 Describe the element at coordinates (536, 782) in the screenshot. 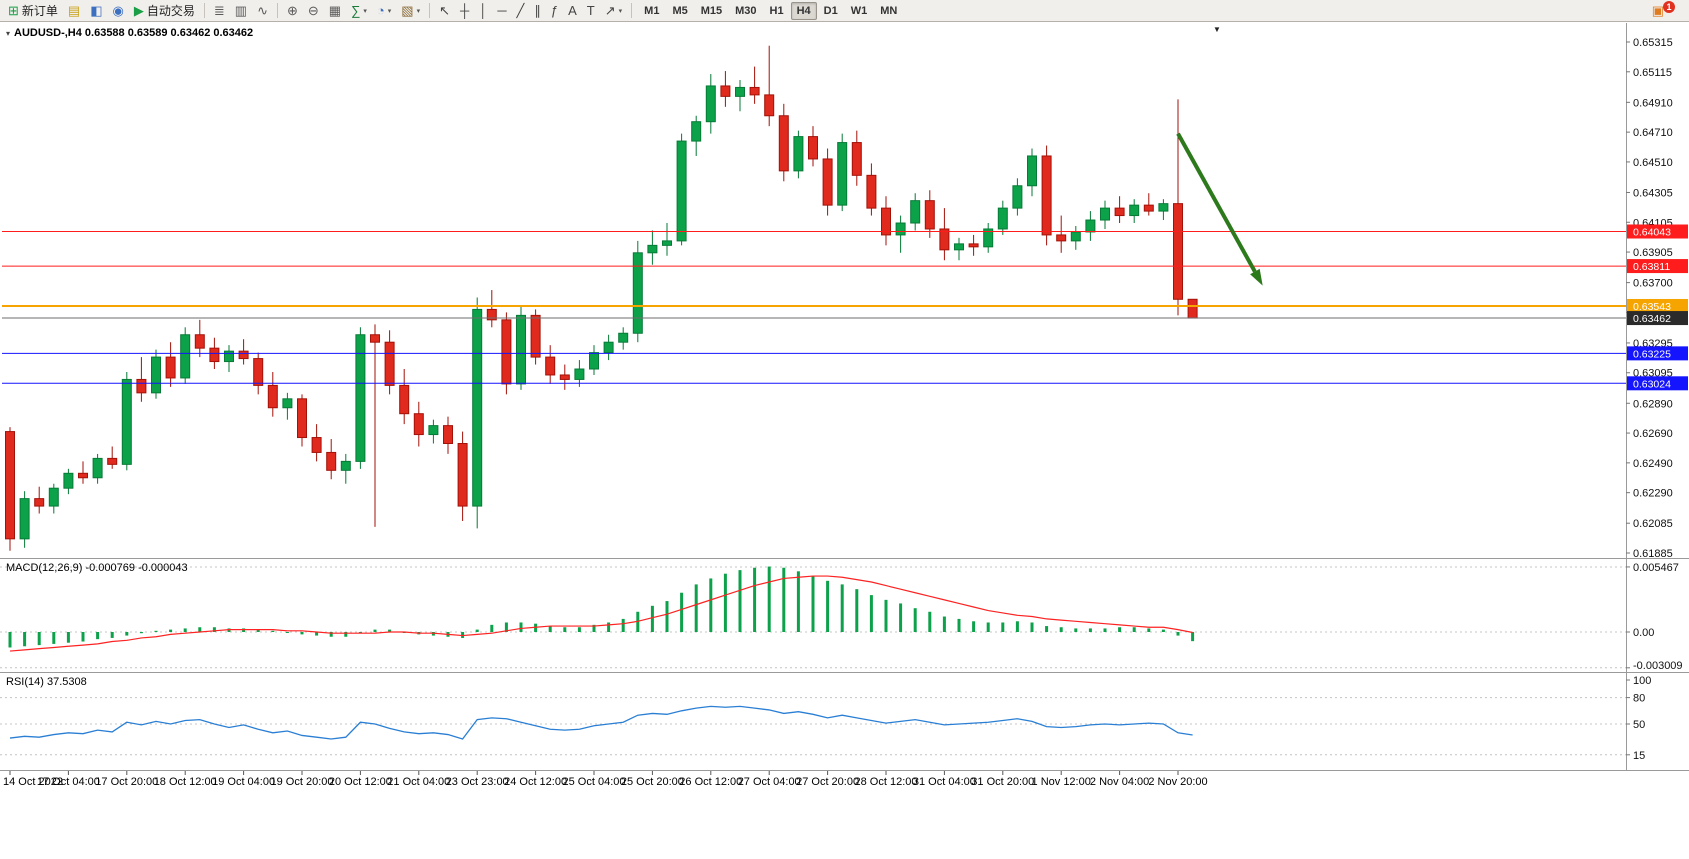

I see `time-axis-label: 24 Oct 12:00` at that location.